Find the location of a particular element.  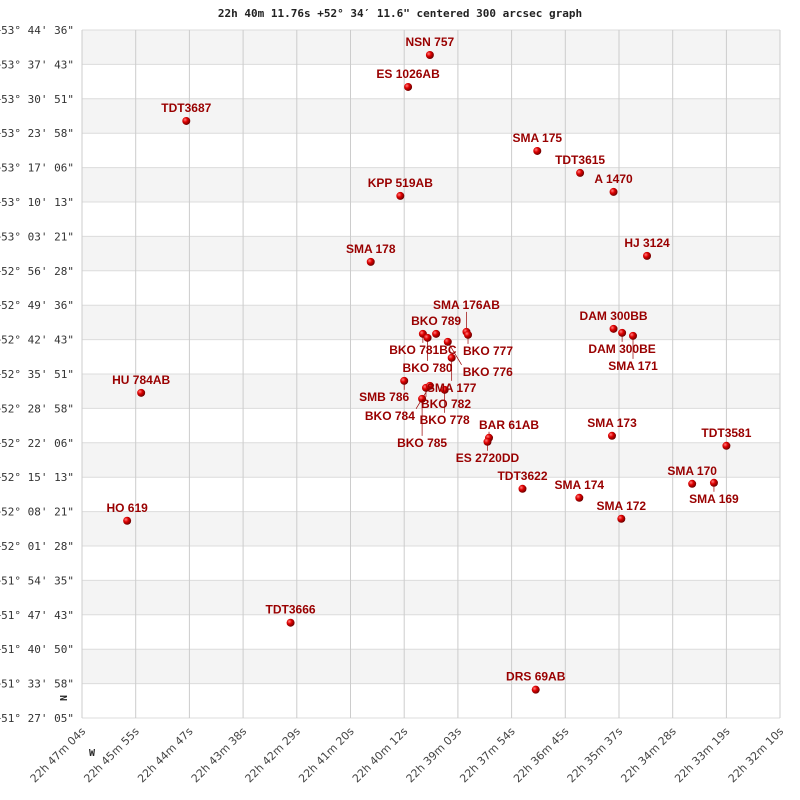

star-label: BAR 61AB is located at coordinates (509, 425).